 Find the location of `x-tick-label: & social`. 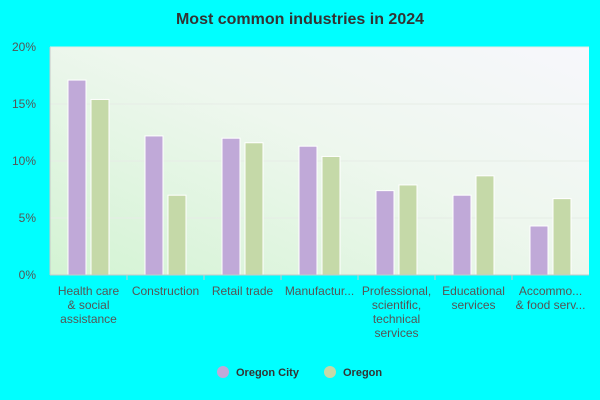

x-tick-label: & social is located at coordinates (88, 305).